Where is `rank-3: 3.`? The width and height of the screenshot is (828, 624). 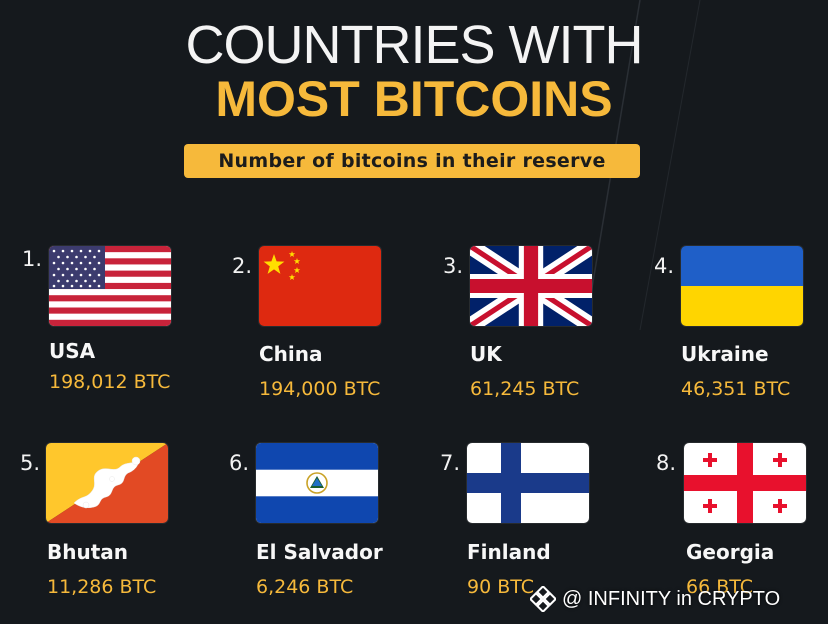
rank-3: 3. is located at coordinates (453, 266).